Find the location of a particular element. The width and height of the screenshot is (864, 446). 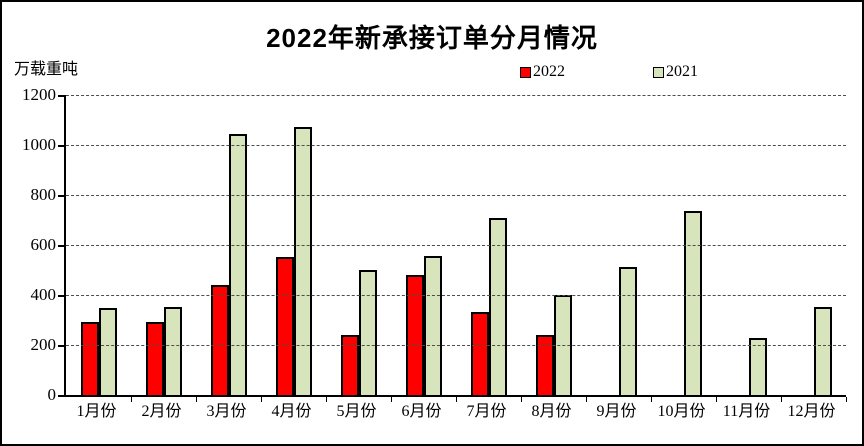

bar-2022-4月份 is located at coordinates (284, 326).